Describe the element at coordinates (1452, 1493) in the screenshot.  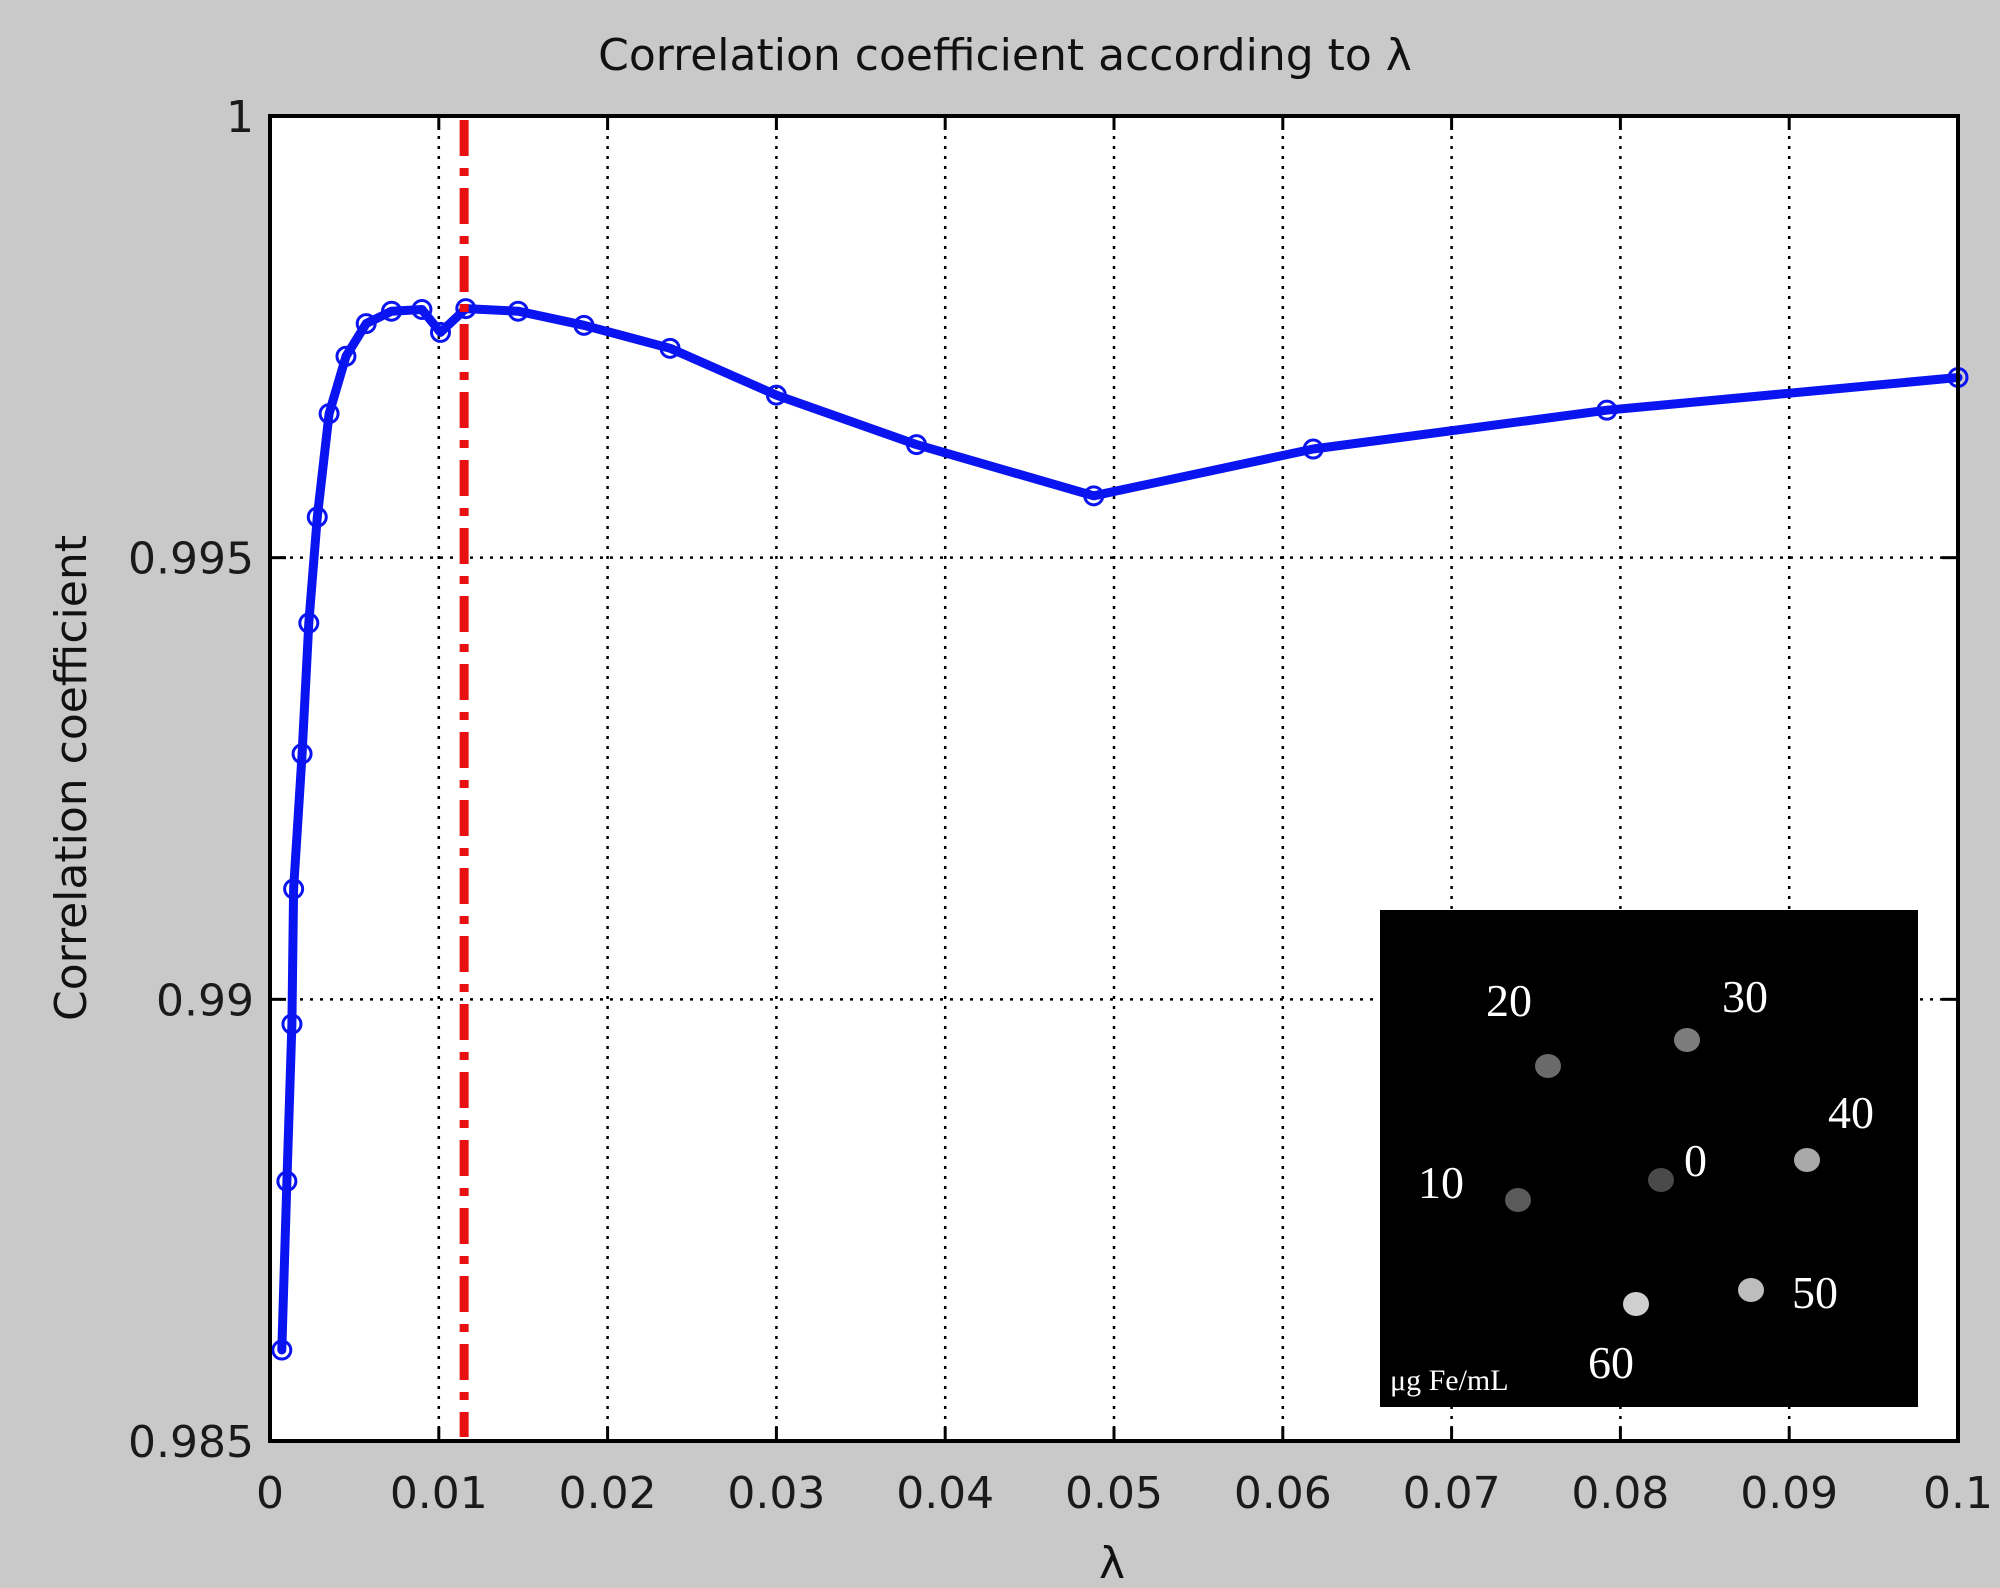
I see `x-tick-label: 0.07` at that location.